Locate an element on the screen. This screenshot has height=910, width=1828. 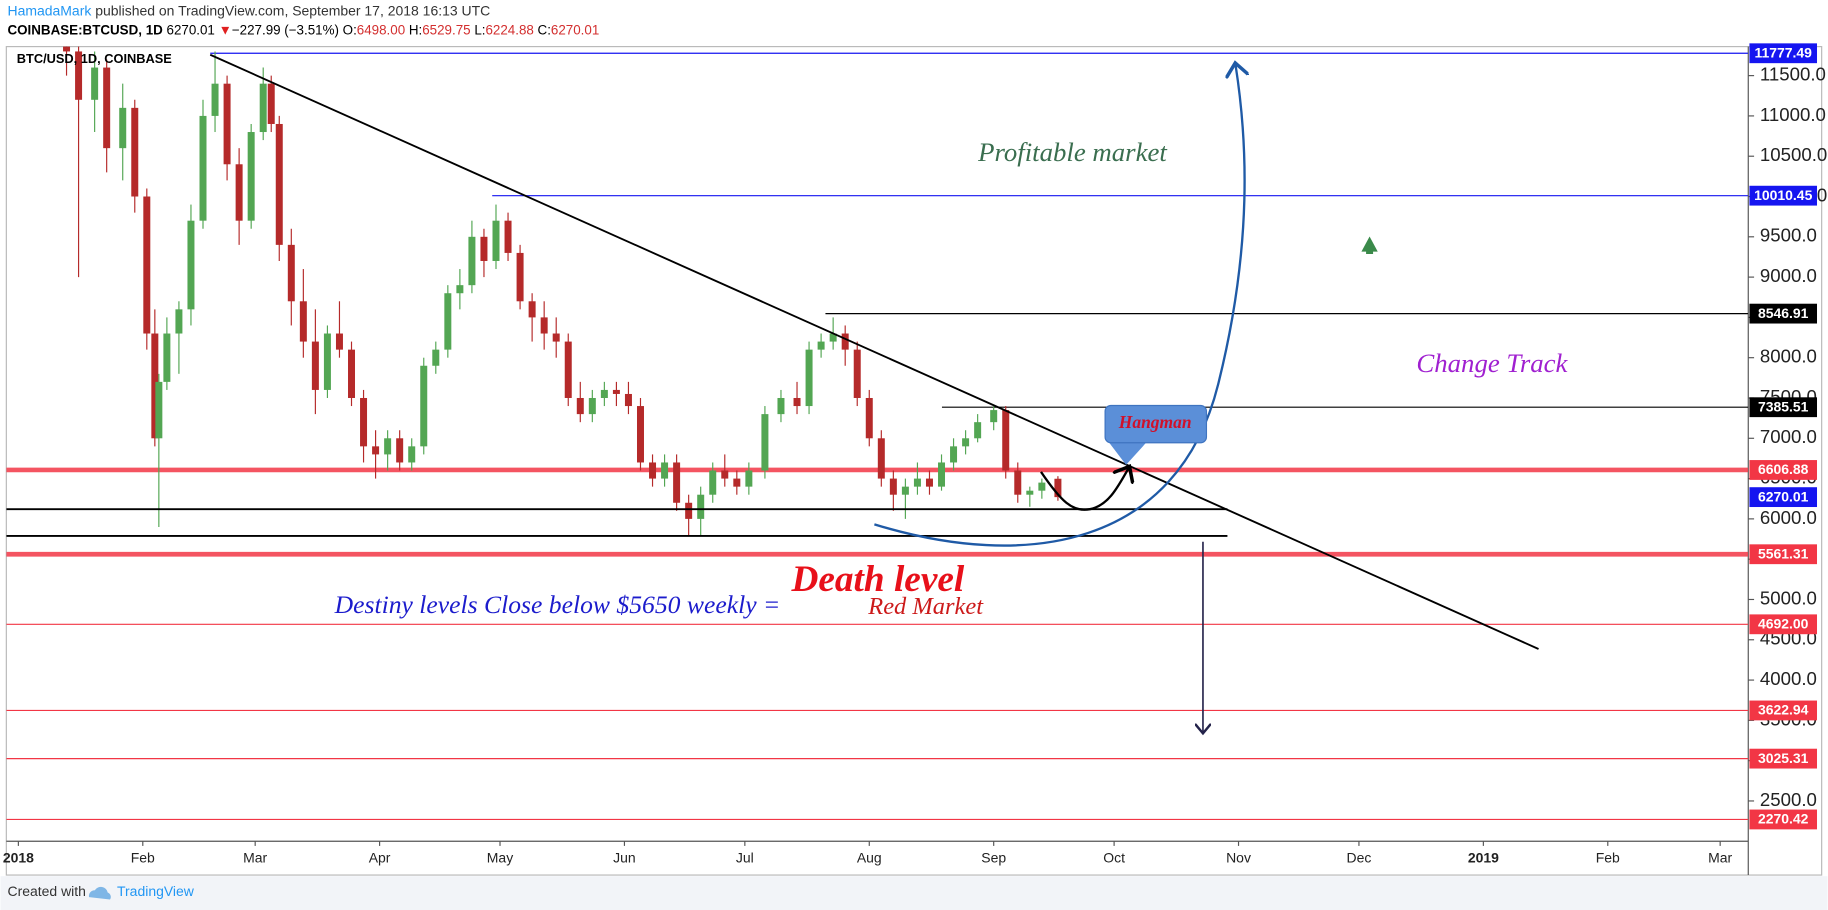
y-tick-label: 4000.0 is located at coordinates (1788, 678).